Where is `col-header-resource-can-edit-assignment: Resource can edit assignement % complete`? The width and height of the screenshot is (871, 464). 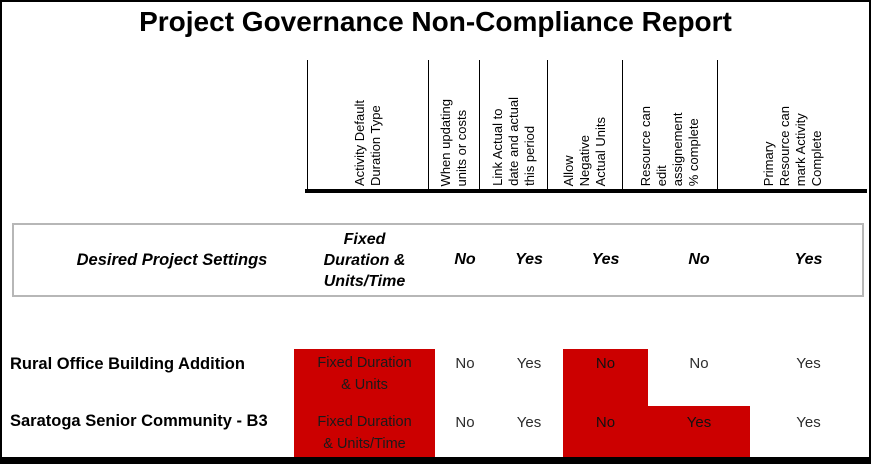 col-header-resource-can-edit-assignment: Resource can edit assignement % complete is located at coordinates (669, 125).